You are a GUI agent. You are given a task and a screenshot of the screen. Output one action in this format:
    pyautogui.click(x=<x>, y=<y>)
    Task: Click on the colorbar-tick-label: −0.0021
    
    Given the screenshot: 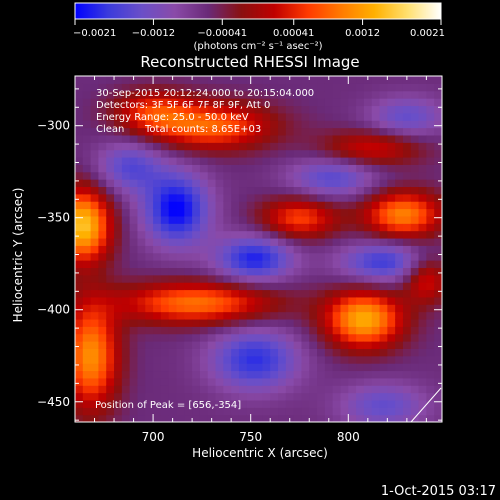 What is the action you would take?
    pyautogui.click(x=94, y=33)
    